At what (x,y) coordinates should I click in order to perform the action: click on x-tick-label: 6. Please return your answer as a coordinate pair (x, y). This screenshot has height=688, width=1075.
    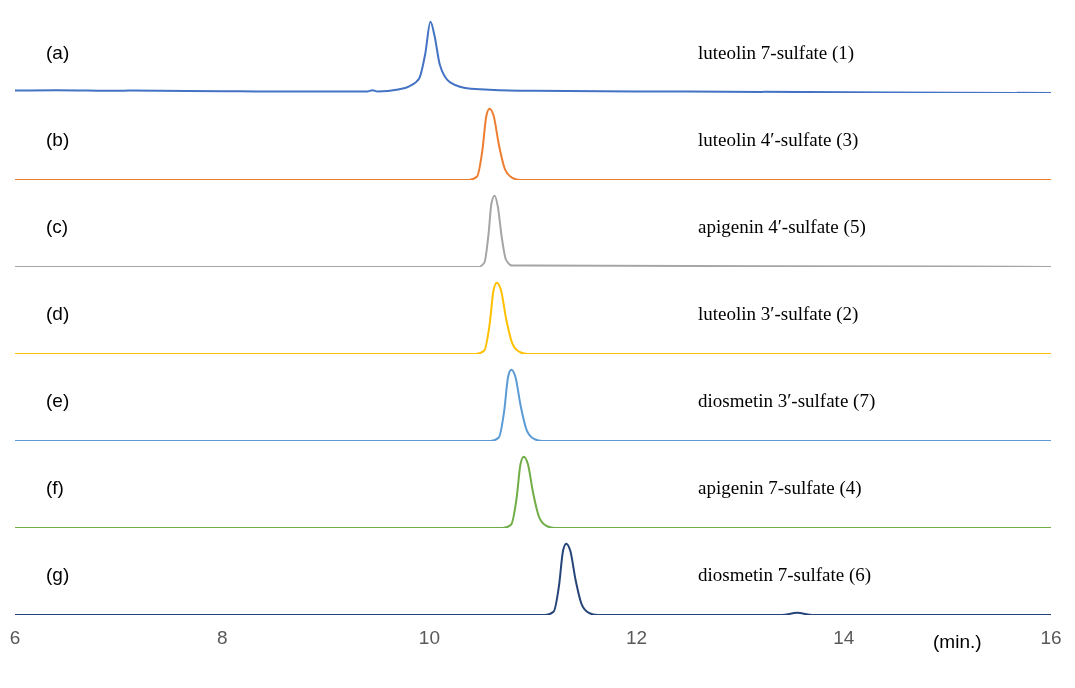
    Looking at the image, I should click on (15, 638).